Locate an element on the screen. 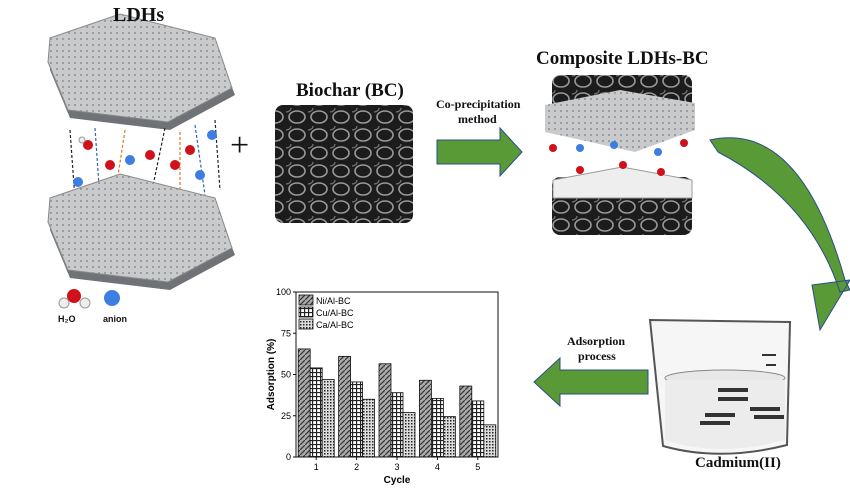  y-tick-label: 100 is located at coordinates (283, 292).